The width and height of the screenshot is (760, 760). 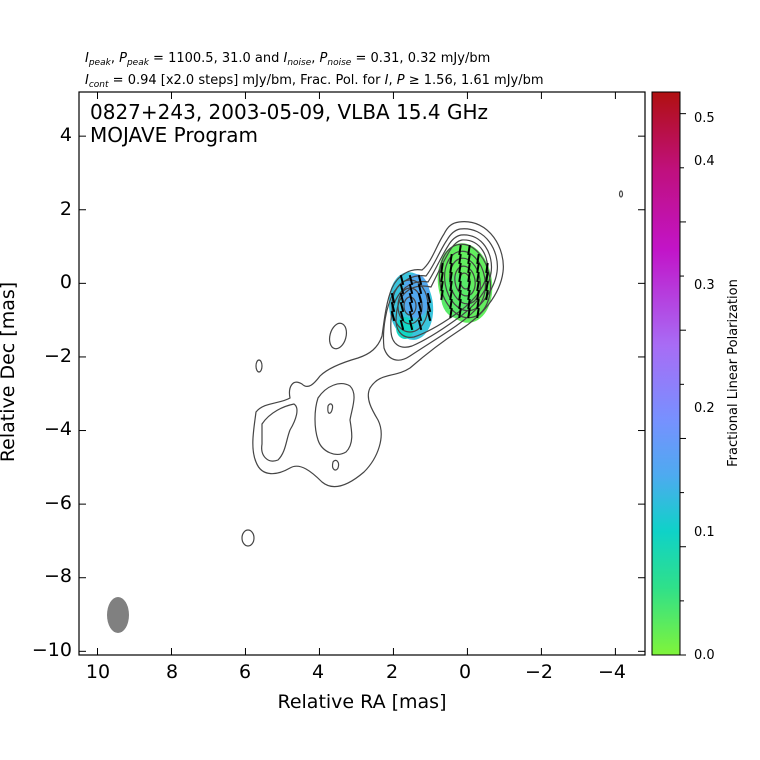 What do you see at coordinates (666, 373) in the screenshot?
I see `colorbar-gradient` at bounding box center [666, 373].